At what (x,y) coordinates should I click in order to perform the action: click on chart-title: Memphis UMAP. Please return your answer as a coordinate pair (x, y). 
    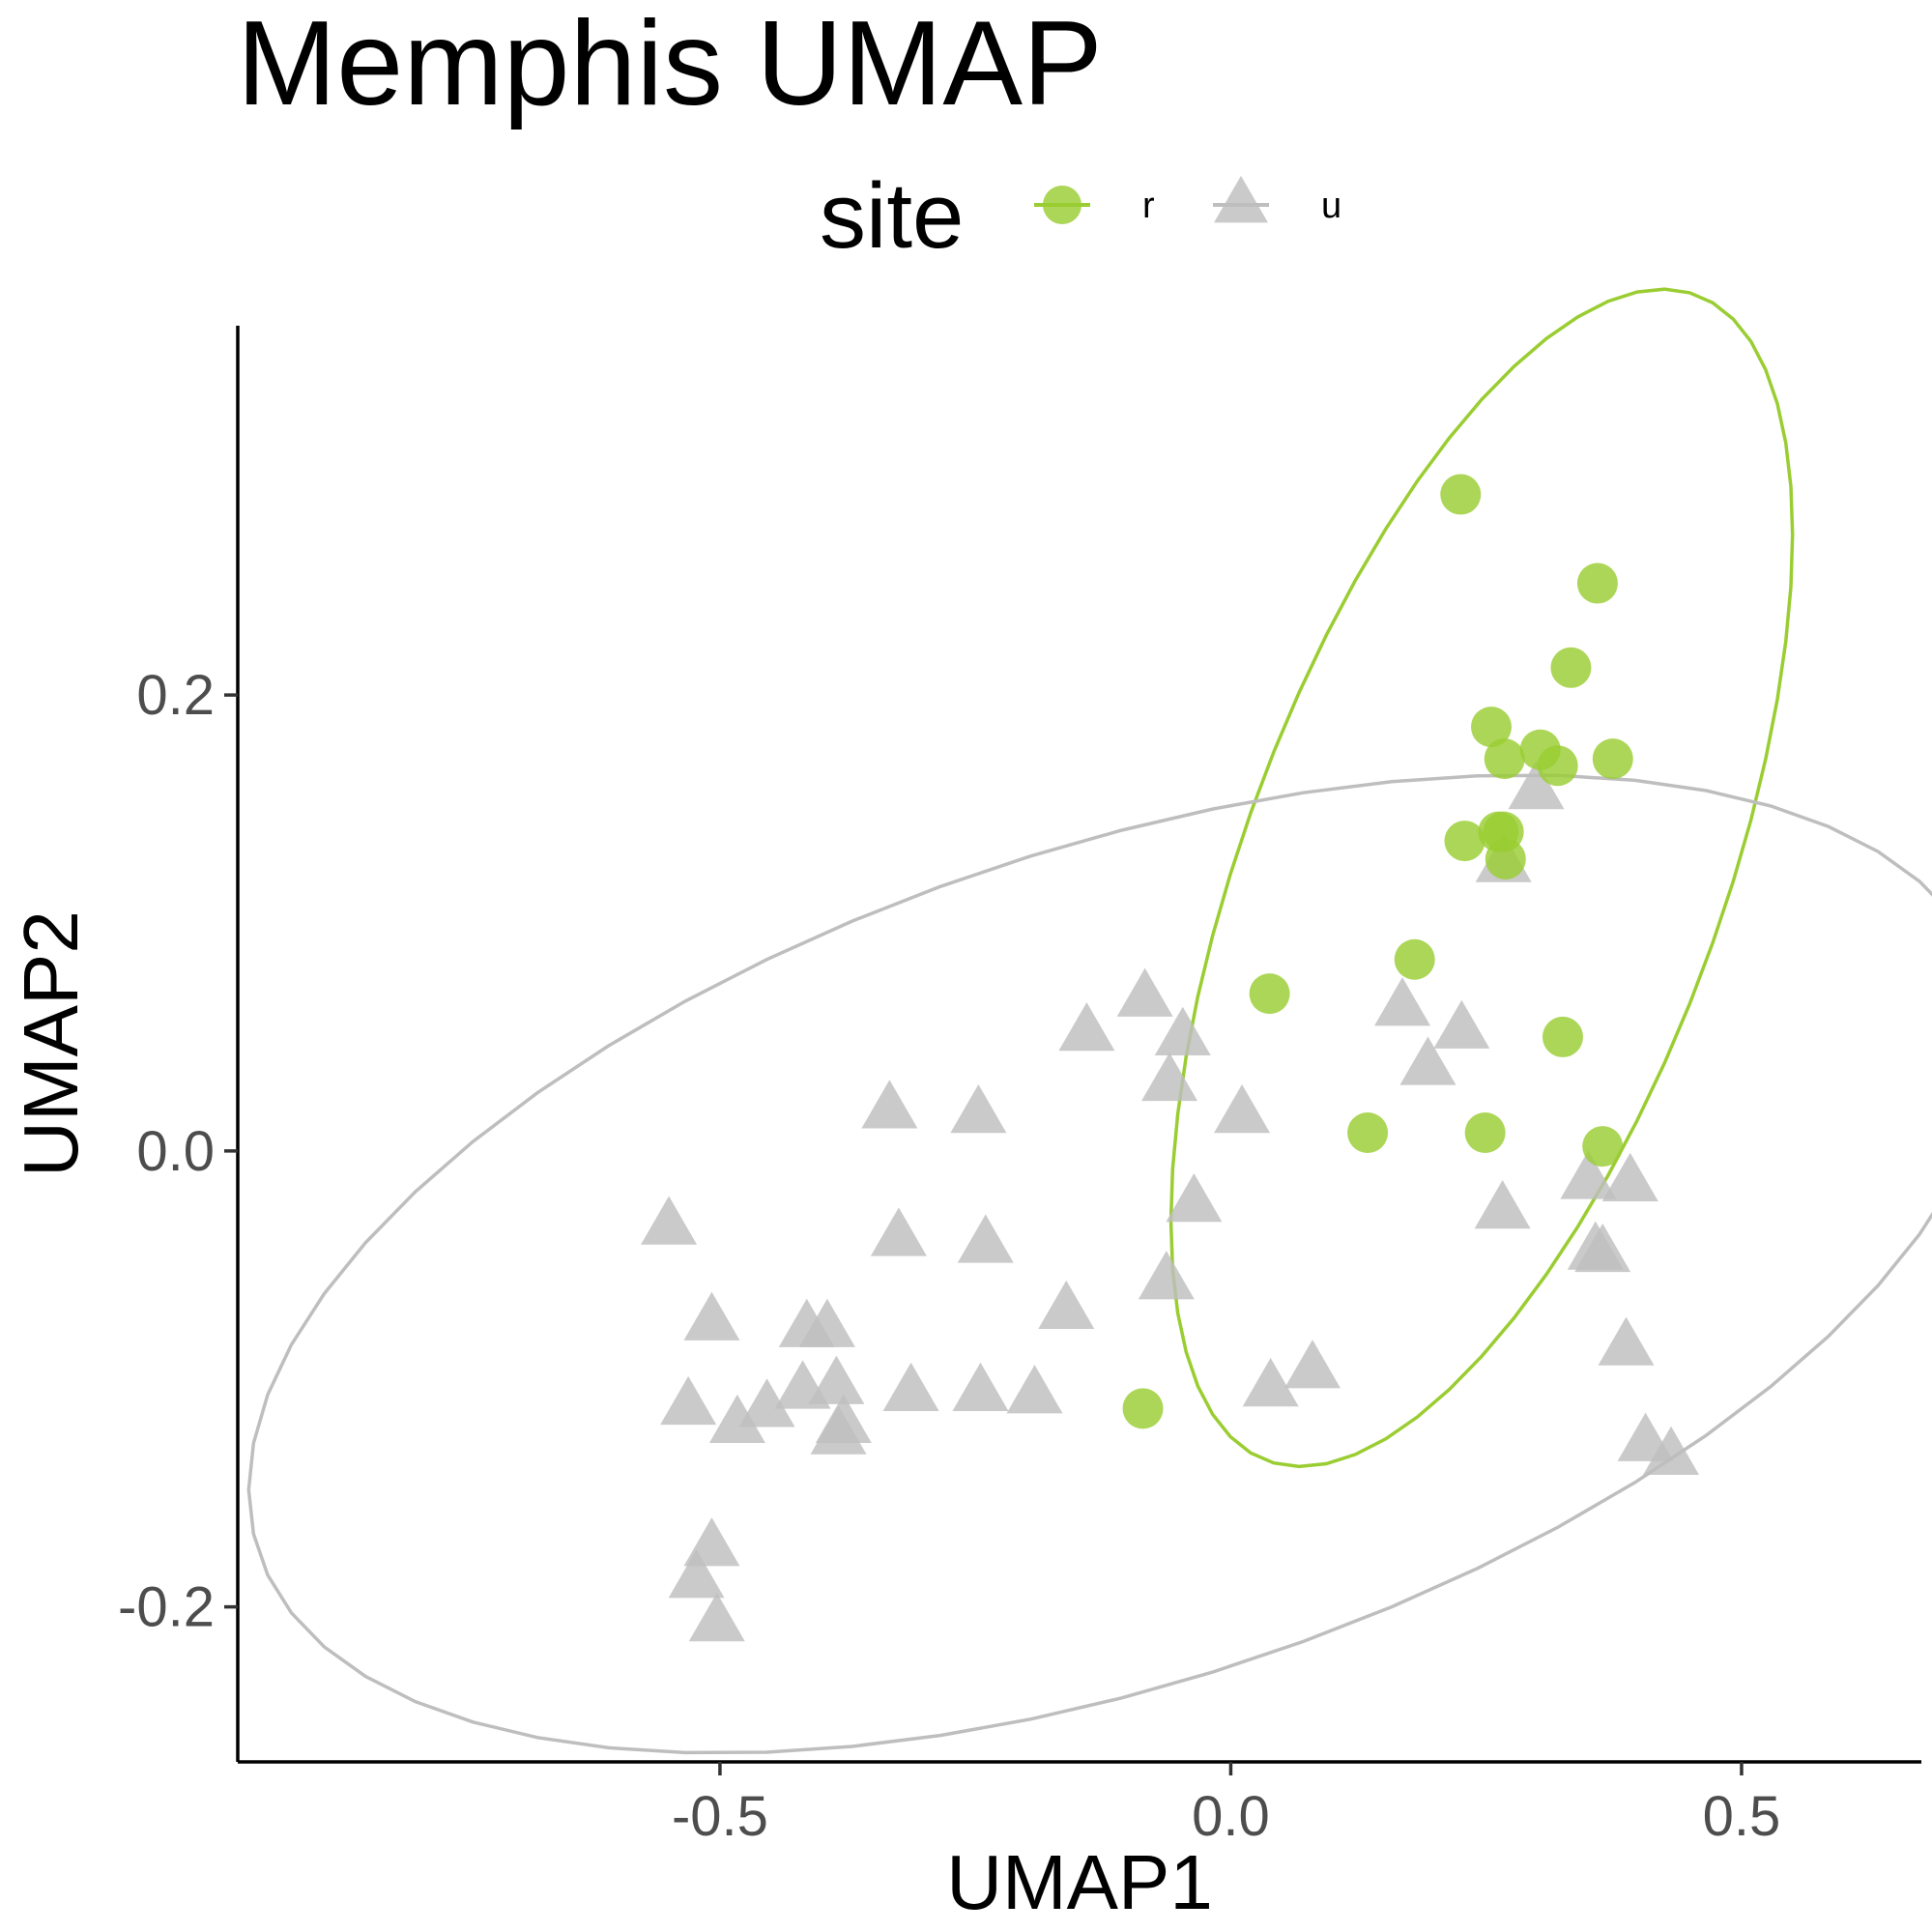
    Looking at the image, I should click on (670, 65).